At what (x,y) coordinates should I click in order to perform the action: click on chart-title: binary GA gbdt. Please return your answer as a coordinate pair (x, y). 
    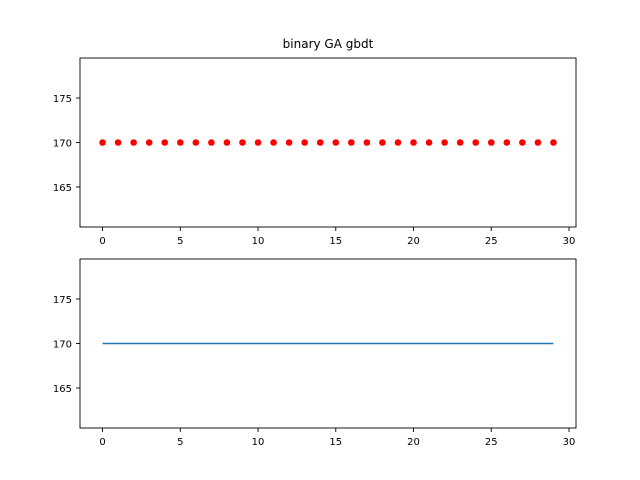
    Looking at the image, I should click on (328, 44).